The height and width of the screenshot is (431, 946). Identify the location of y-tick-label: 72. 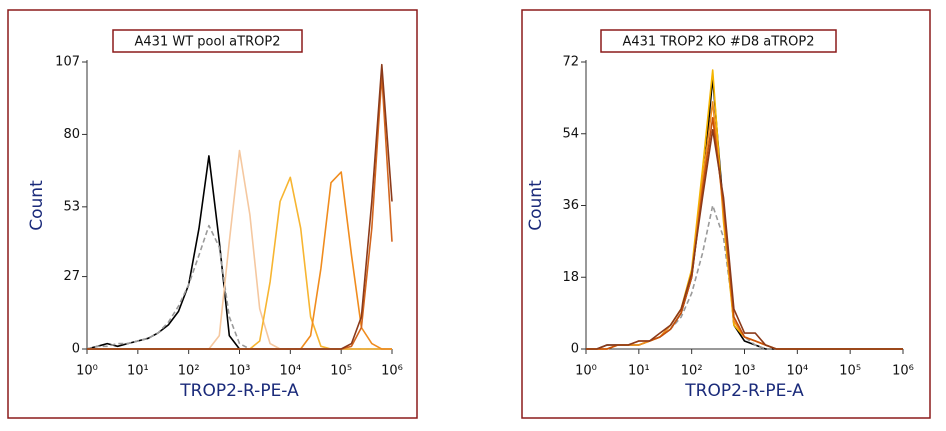
(570, 62).